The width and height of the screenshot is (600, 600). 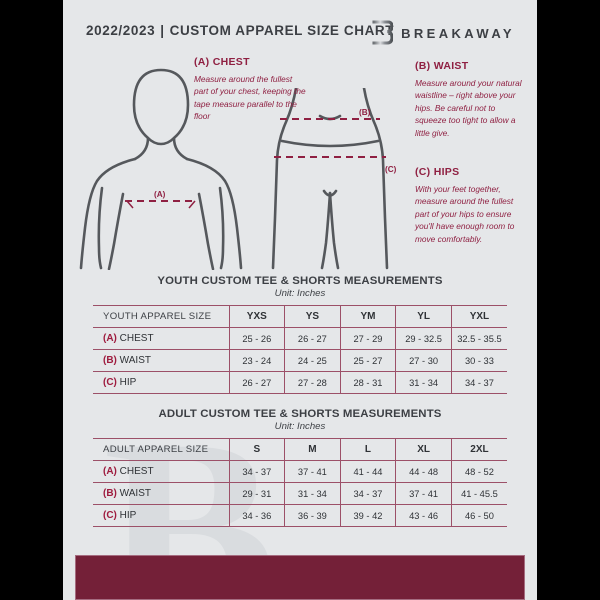 I want to click on brand-name: BREAKAWAY, so click(x=458, y=33).